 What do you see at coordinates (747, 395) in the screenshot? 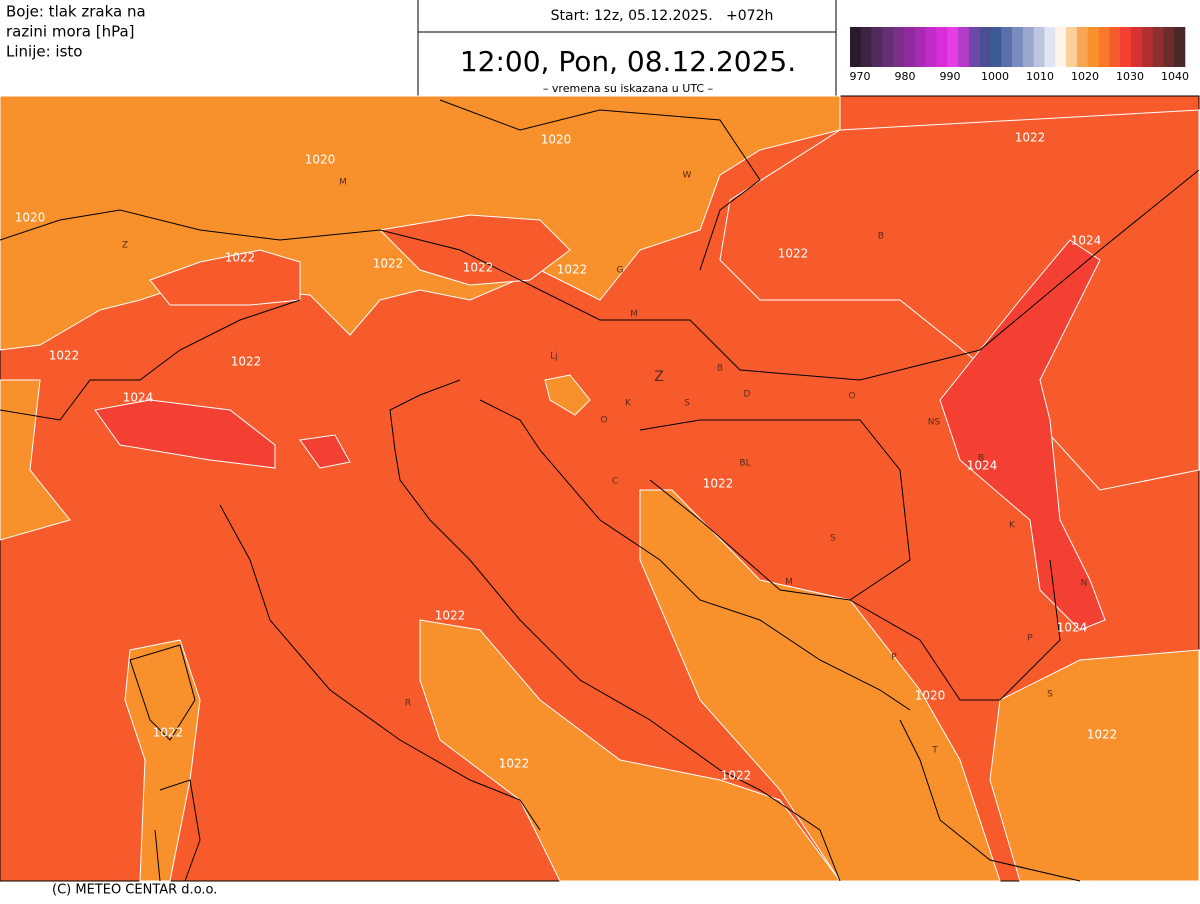
I see `place-label: D` at bounding box center [747, 395].